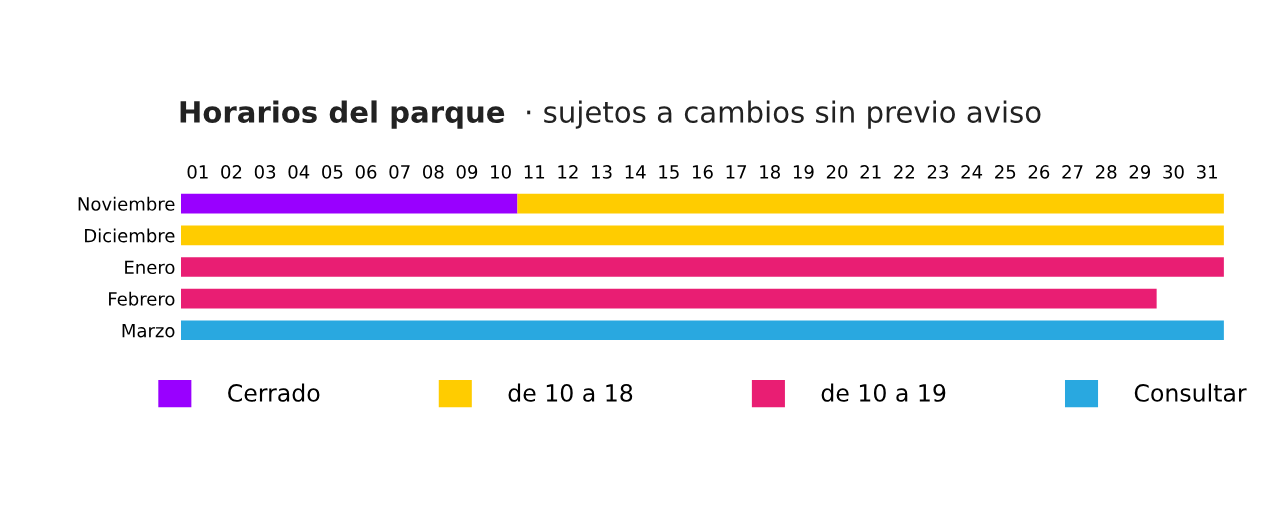  I want to click on x-tick-label: 07, so click(399, 172).